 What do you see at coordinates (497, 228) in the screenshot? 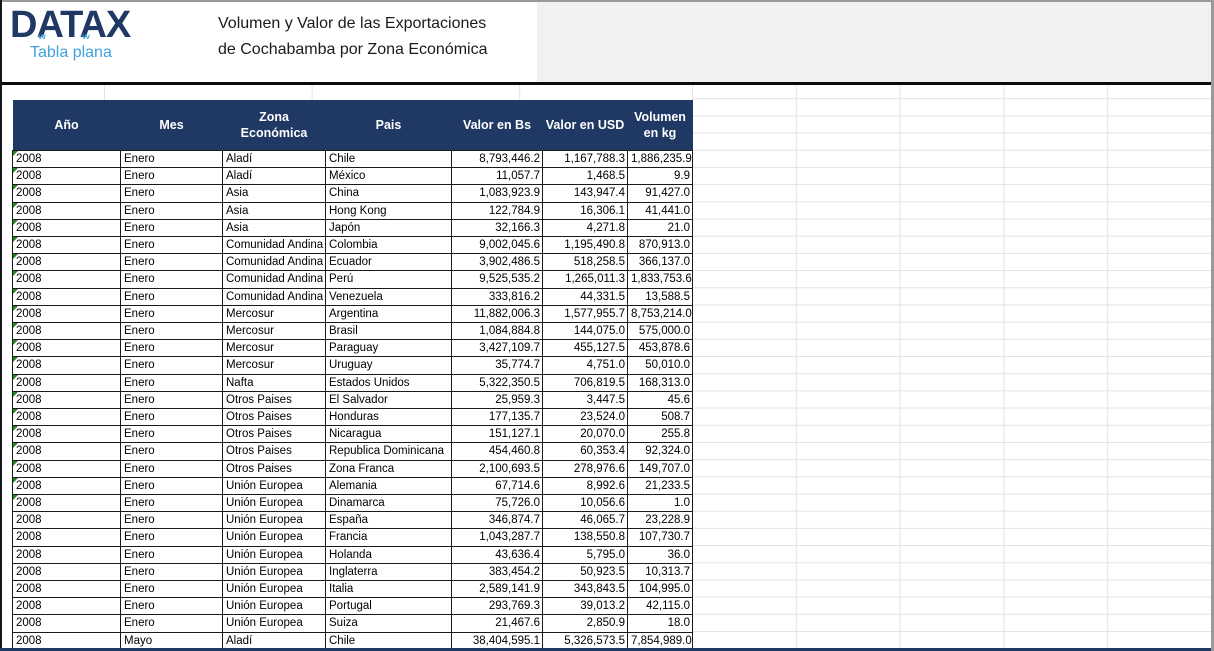
I see `cell-bs: 32,166.3` at bounding box center [497, 228].